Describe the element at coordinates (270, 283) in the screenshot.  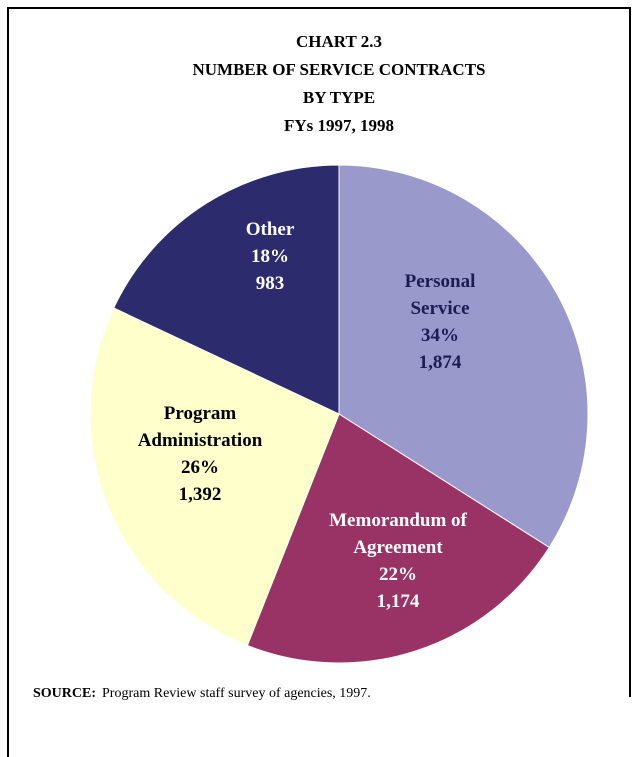
I see `count-label: 983` at that location.